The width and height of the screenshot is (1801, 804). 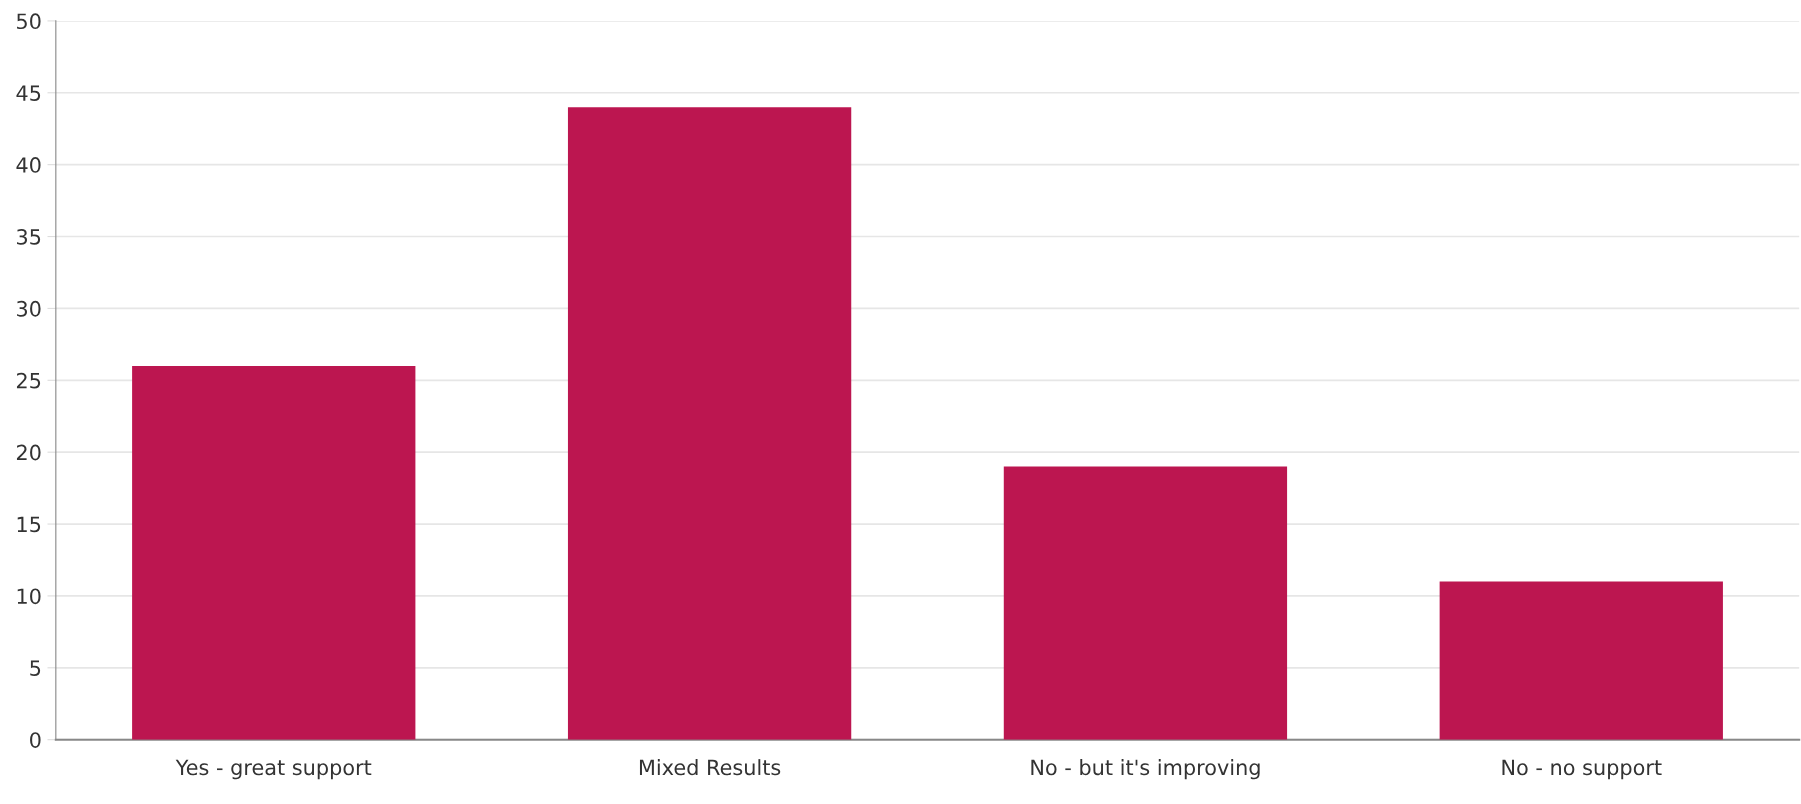 What do you see at coordinates (35, 668) in the screenshot?
I see `y-tick-label: 5` at bounding box center [35, 668].